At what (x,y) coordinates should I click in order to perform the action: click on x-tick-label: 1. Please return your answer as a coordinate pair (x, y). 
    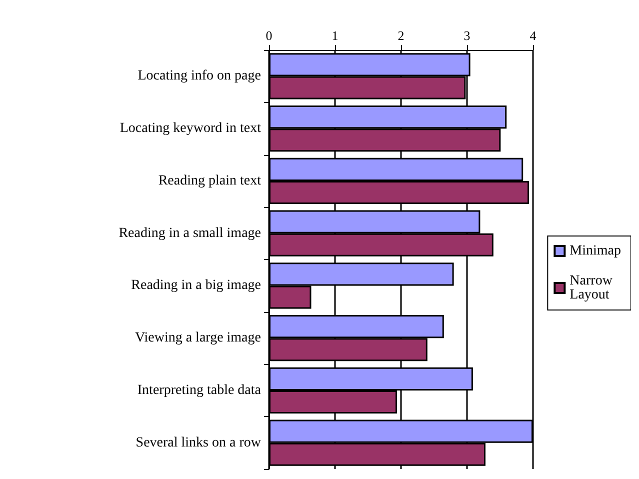
    Looking at the image, I should click on (335, 35).